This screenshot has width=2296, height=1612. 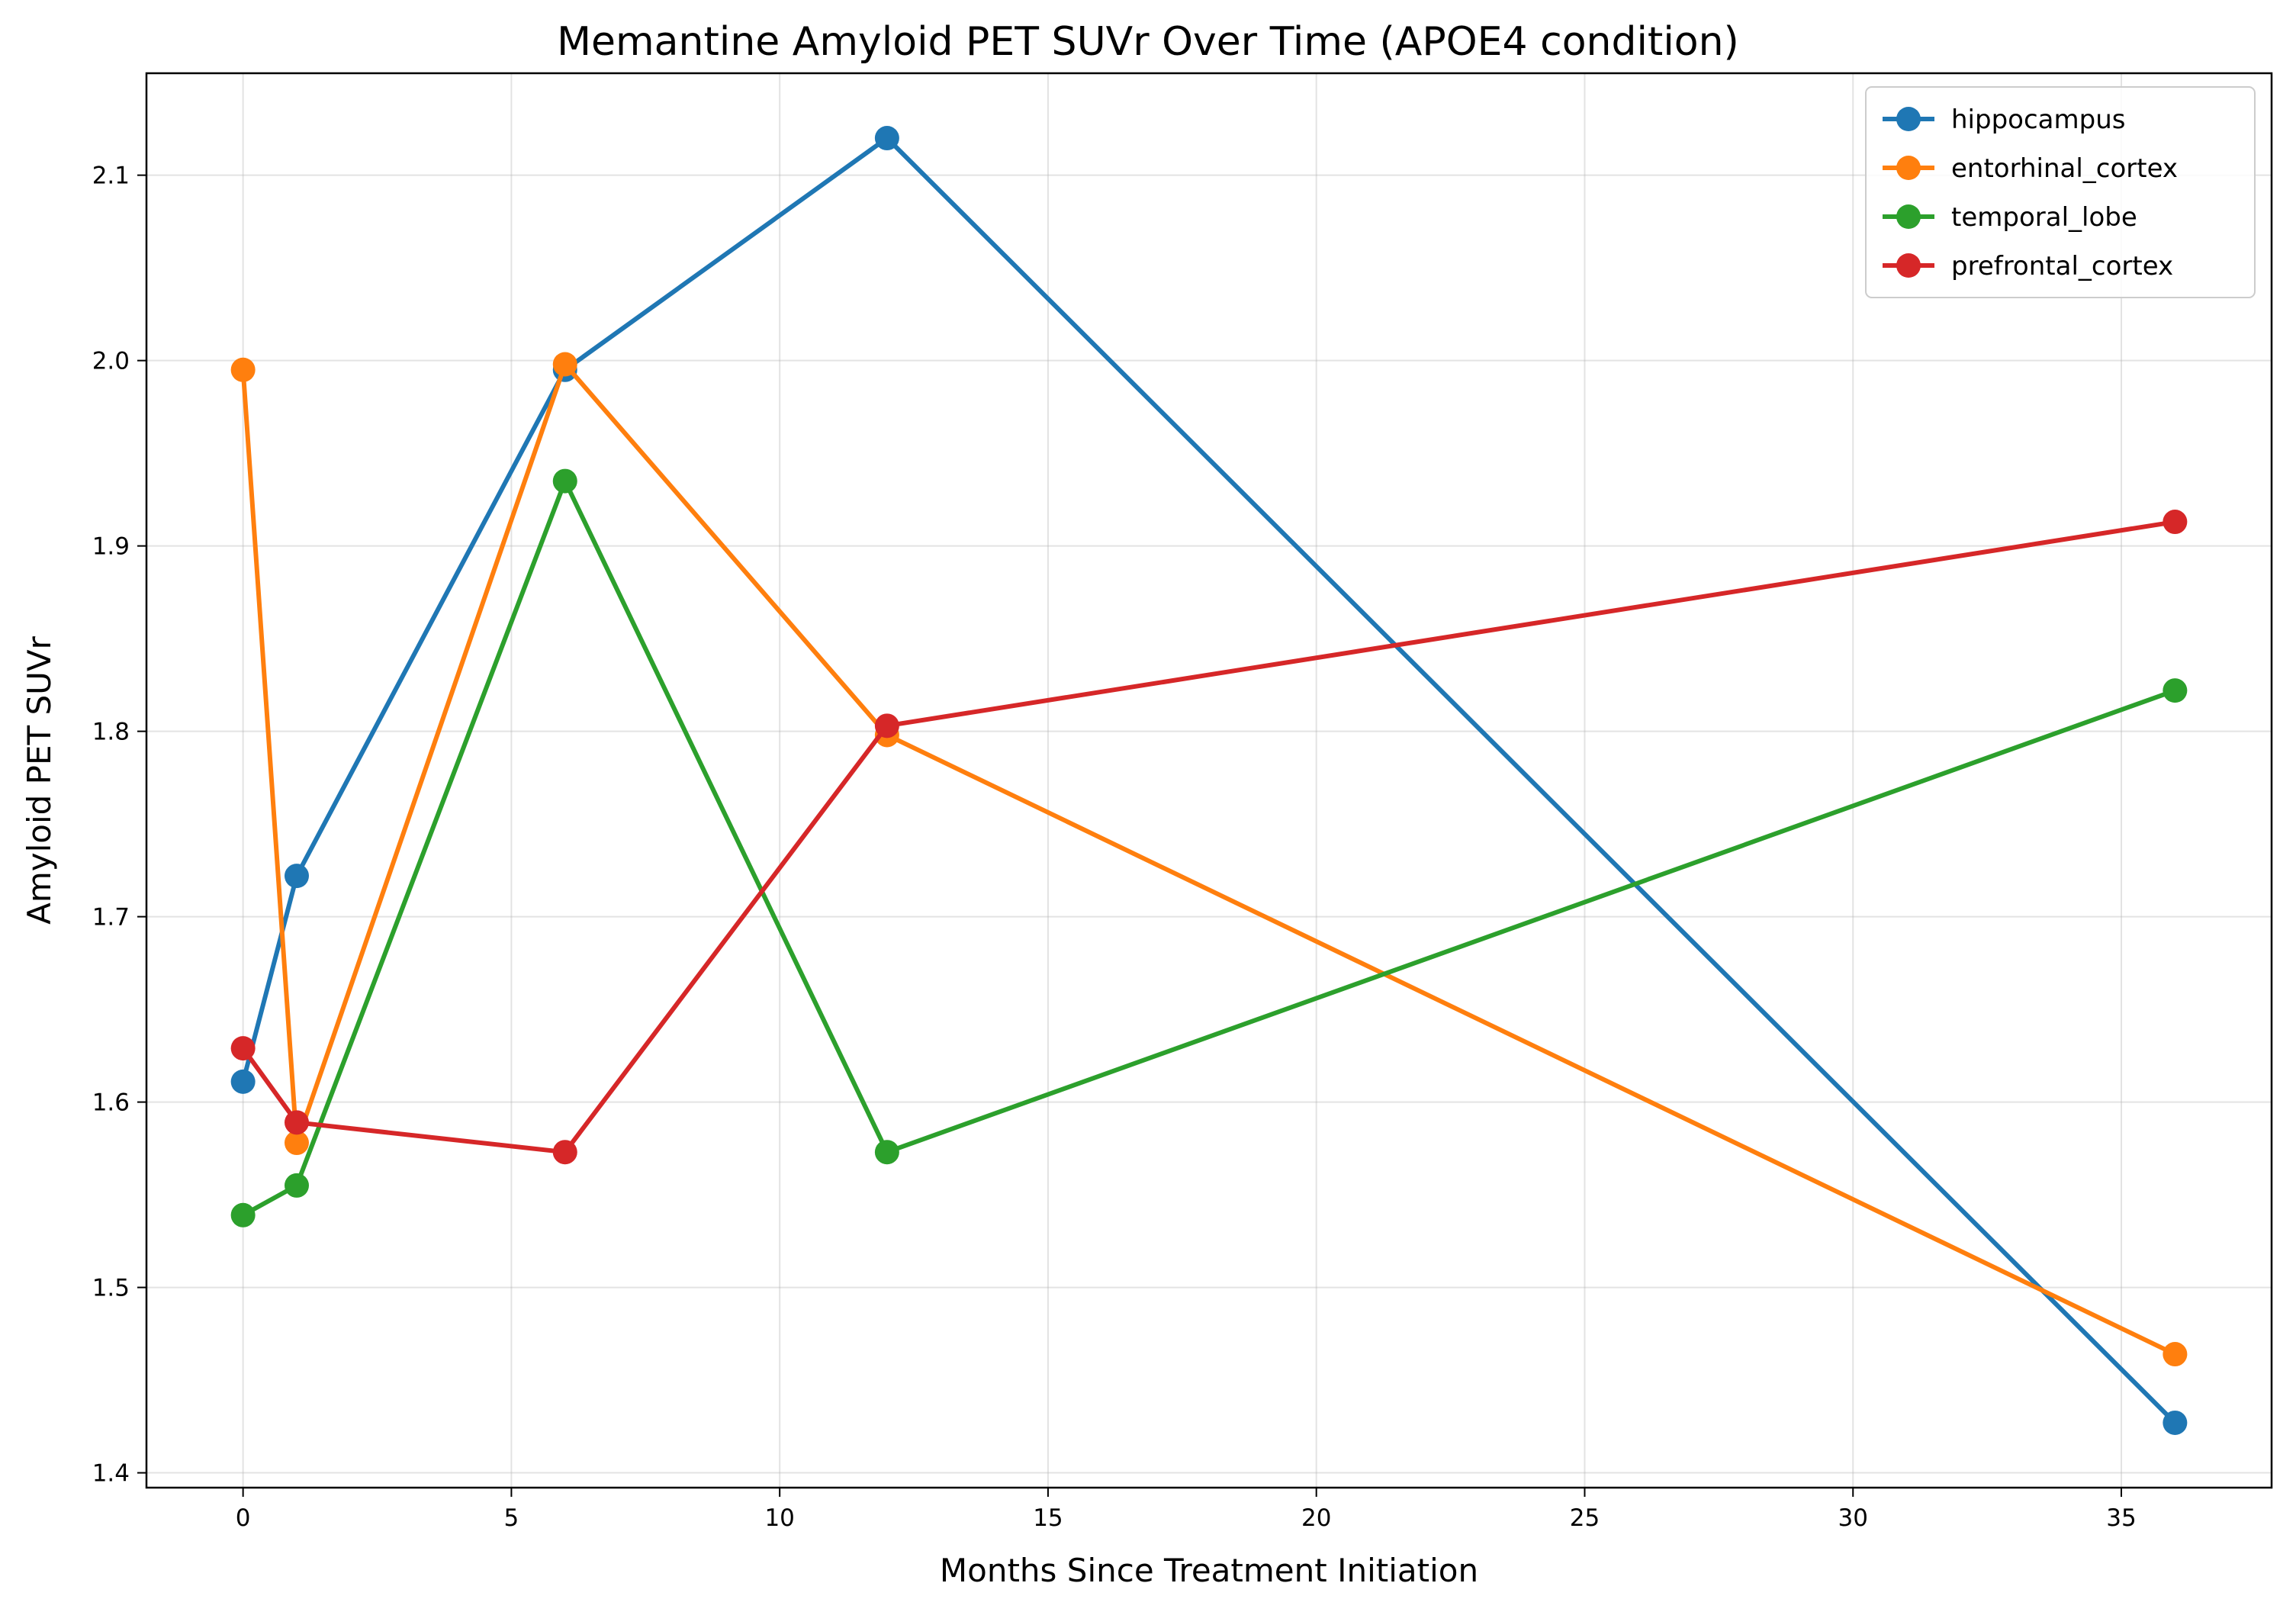 I want to click on legend-label: hippocampus, so click(x=2038, y=120).